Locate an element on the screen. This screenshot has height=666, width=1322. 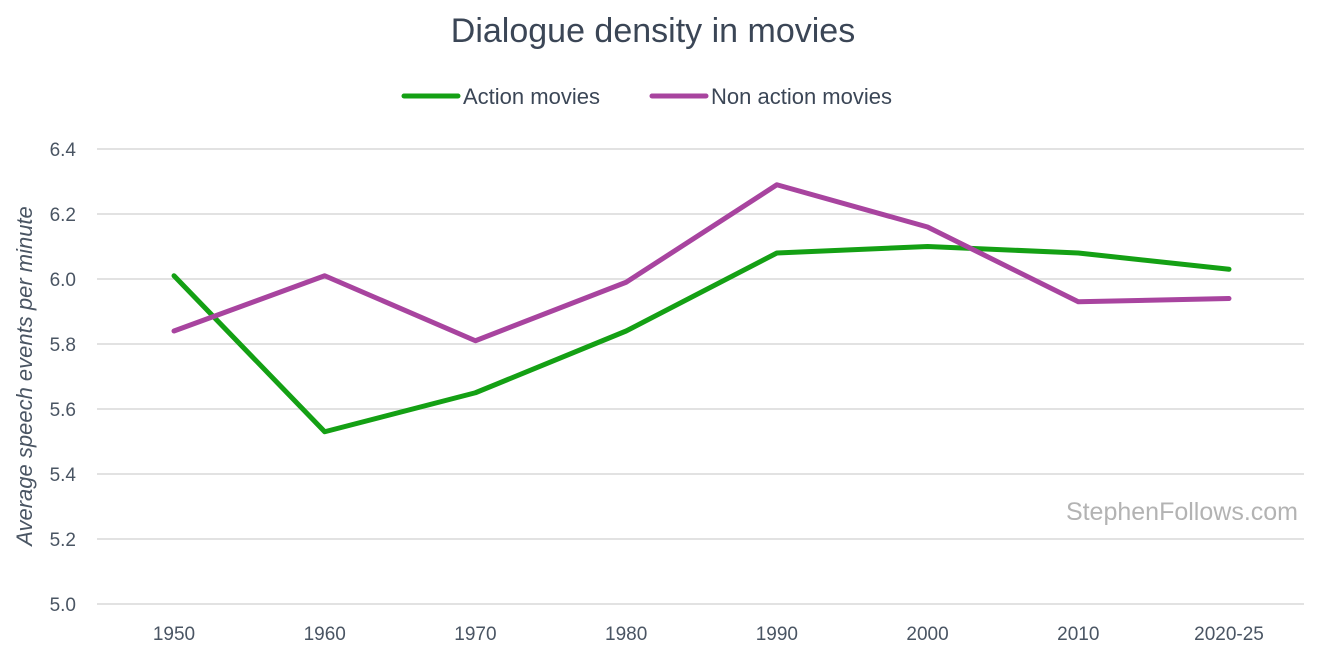
y-axis-ticks: 5.0 5.2 5.4 5.6 5.8 6.0 6.2 6.4 is located at coordinates (63, 378).